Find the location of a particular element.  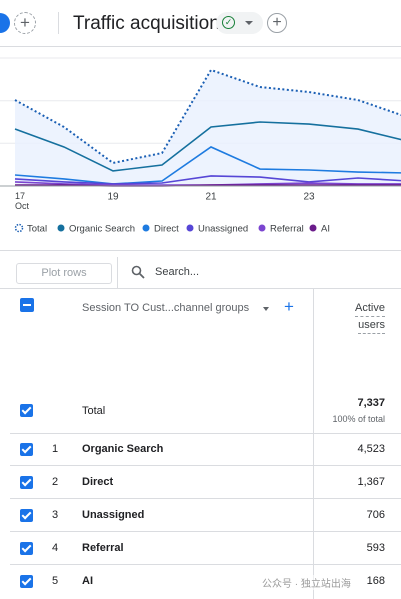

avatar is located at coordinates (5, 23).